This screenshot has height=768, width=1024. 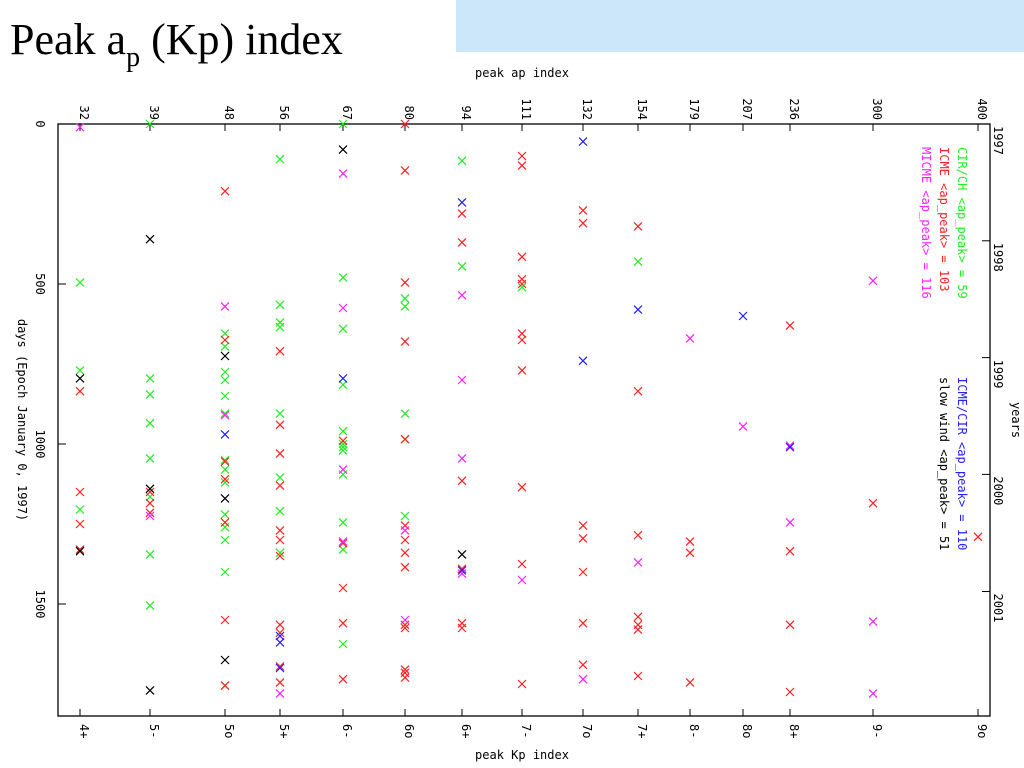 I want to click on legend-entry: ICME <ap_peak> = 103, so click(x=944, y=219).